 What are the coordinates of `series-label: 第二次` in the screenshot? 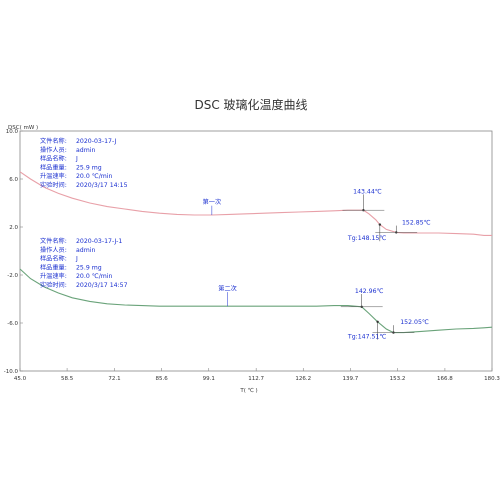 It's located at (227, 289).